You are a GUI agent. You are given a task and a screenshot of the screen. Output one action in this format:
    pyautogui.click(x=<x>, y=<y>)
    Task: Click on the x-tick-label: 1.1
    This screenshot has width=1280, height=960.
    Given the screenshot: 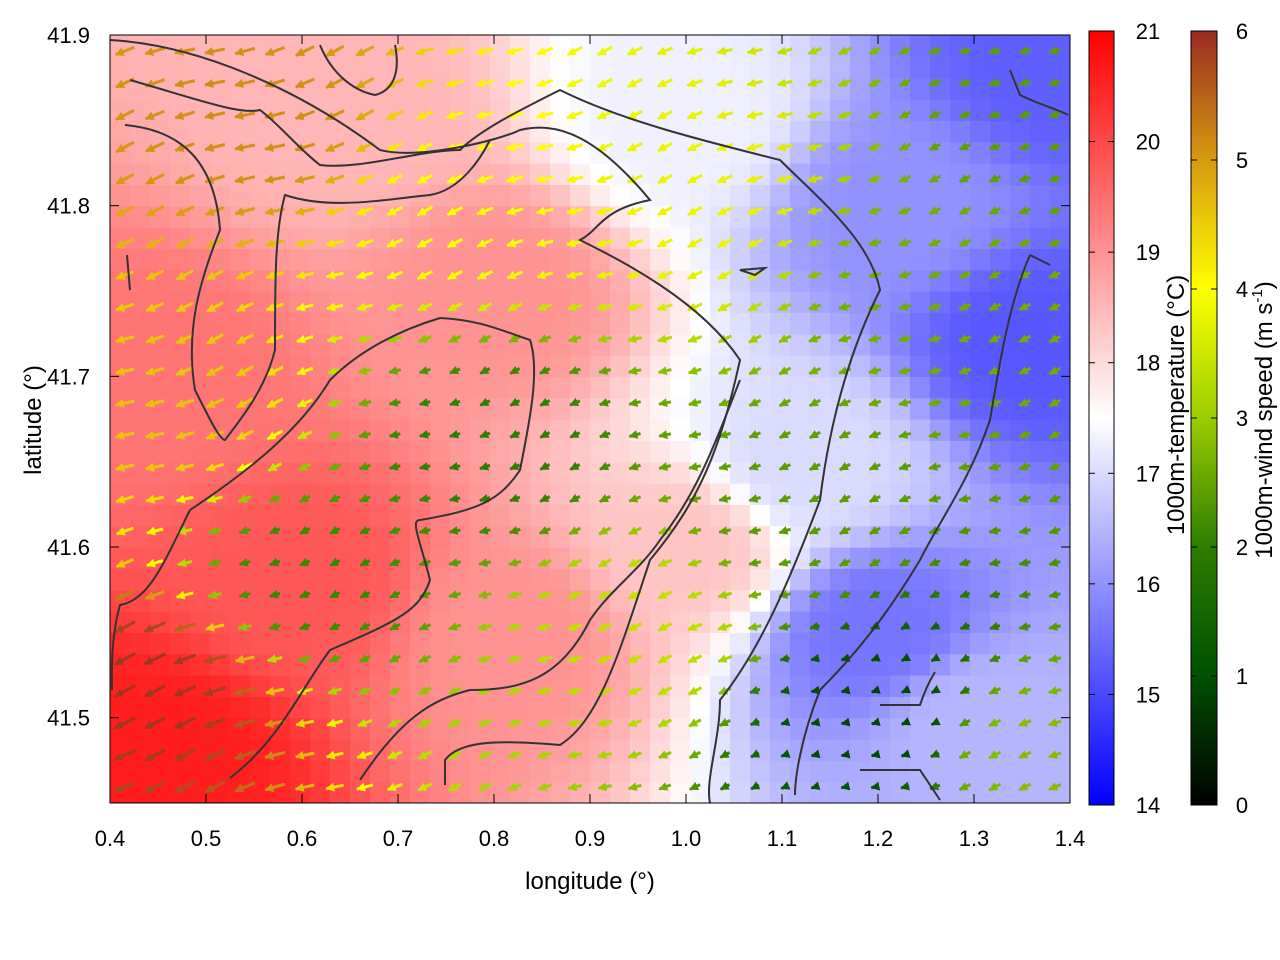 What is the action you would take?
    pyautogui.click(x=782, y=838)
    